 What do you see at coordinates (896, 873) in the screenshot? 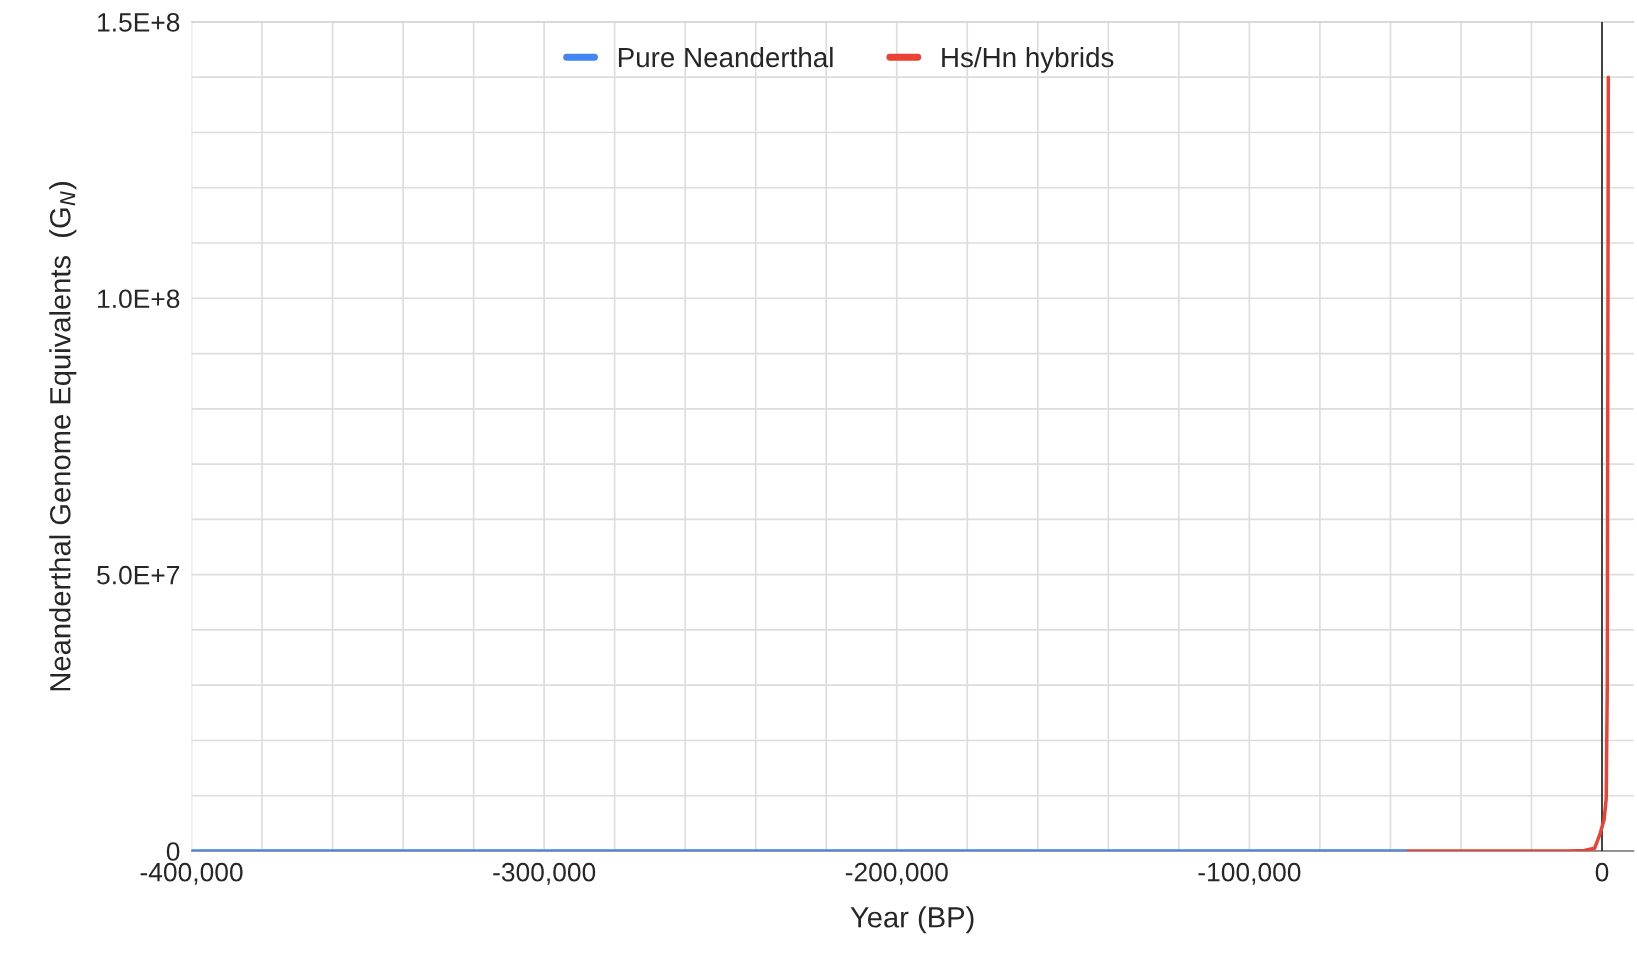
I see `x-tick-label: -200,000` at bounding box center [896, 873].